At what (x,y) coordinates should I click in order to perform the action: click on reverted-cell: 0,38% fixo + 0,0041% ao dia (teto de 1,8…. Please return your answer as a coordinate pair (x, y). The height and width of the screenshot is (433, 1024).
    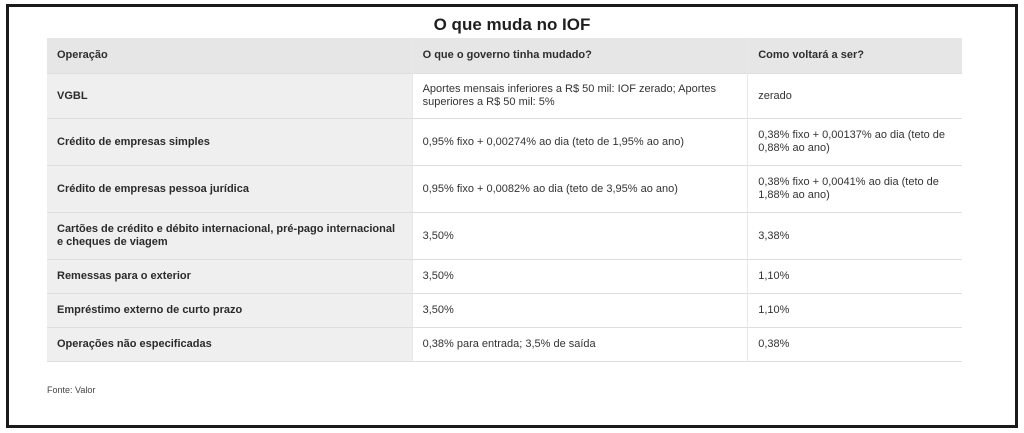
    Looking at the image, I should click on (854, 189).